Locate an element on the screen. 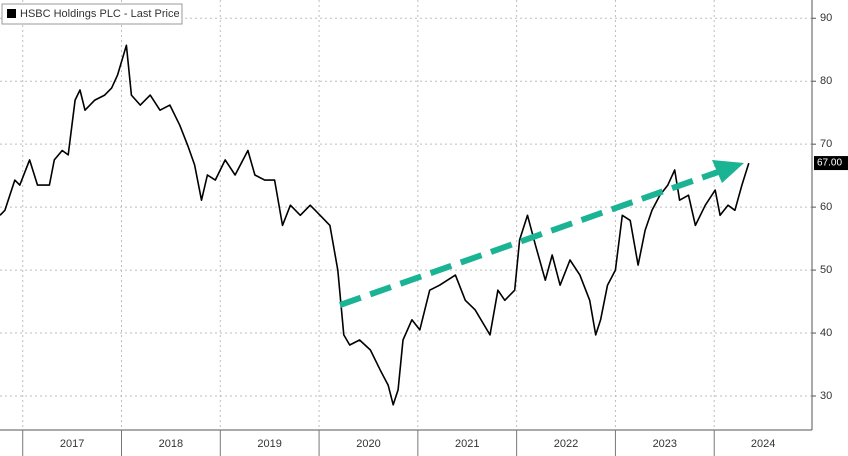 The image size is (848, 456). x-tick-label: 2018 is located at coordinates (171, 444).